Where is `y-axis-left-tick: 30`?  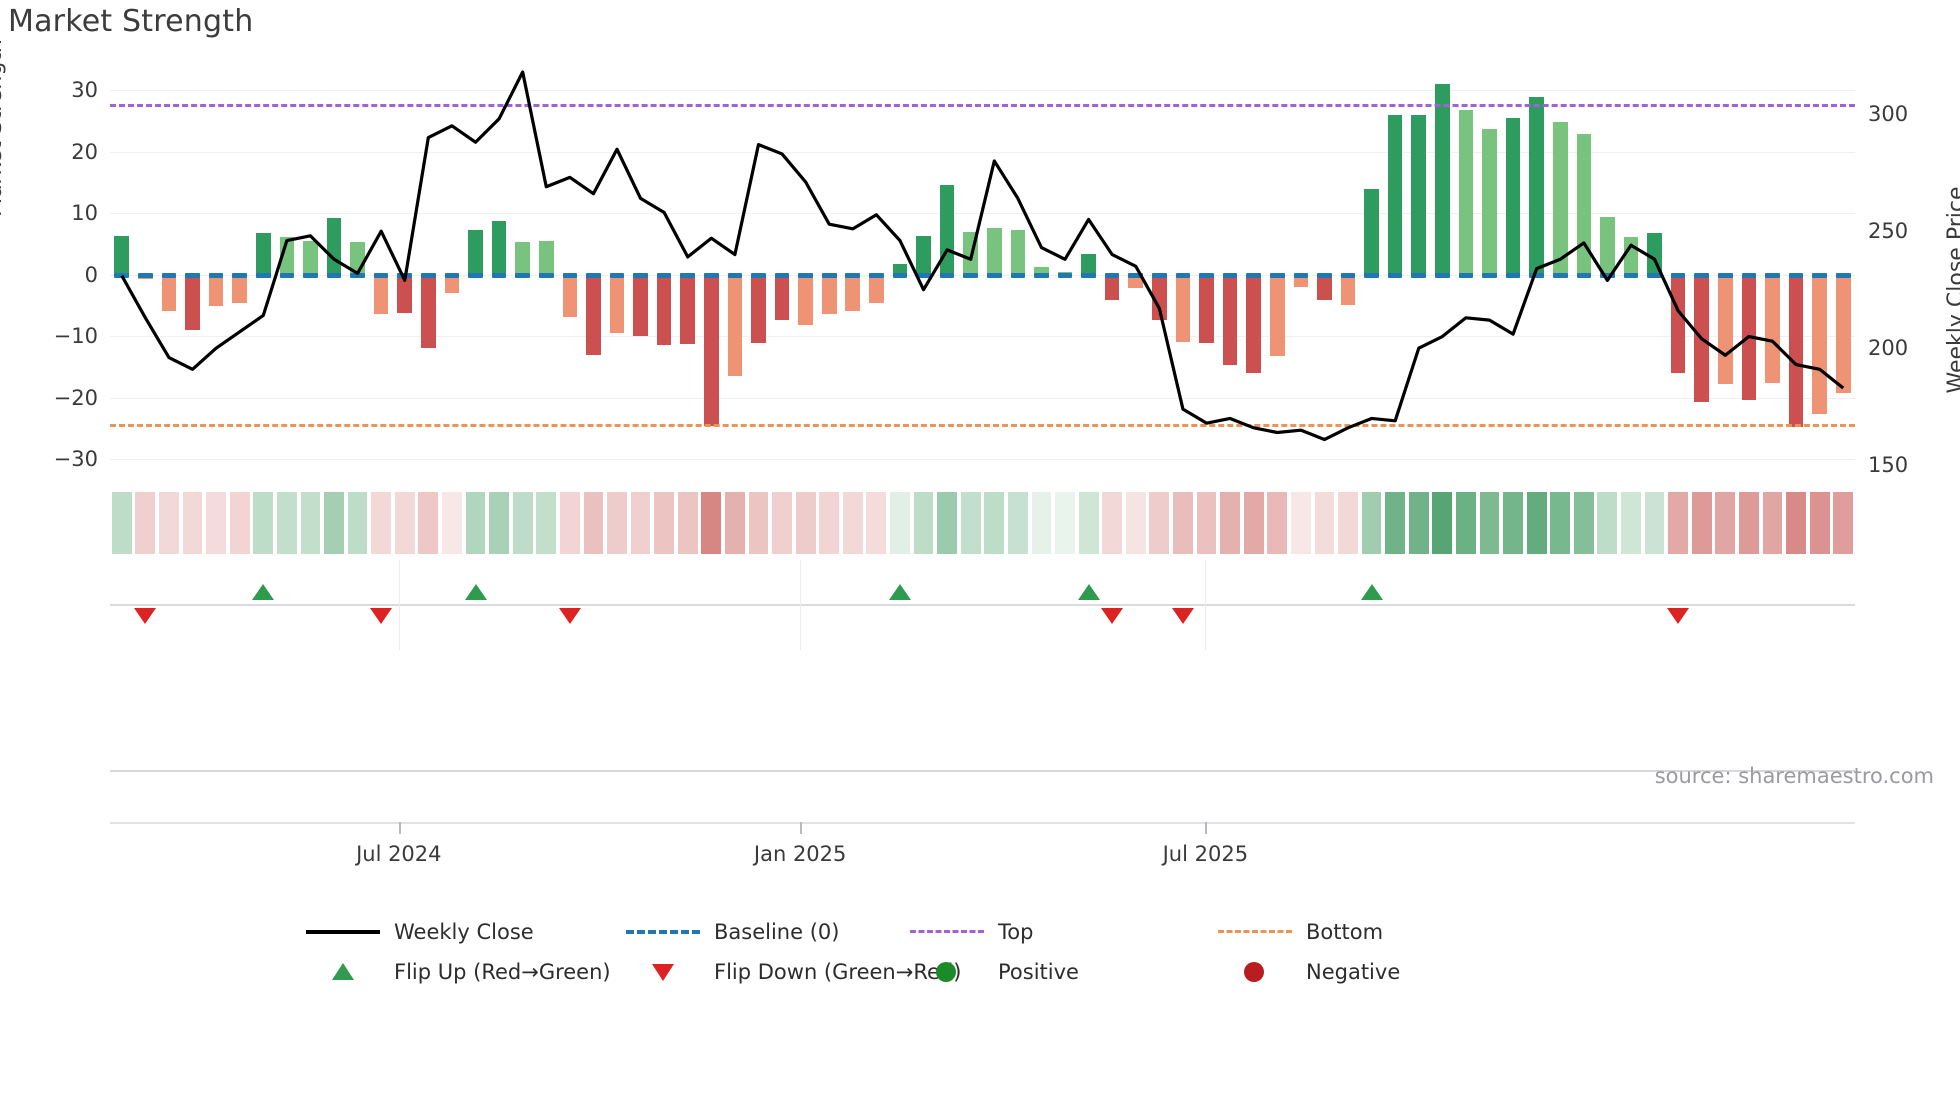
y-axis-left-tick: 30 is located at coordinates (84, 90).